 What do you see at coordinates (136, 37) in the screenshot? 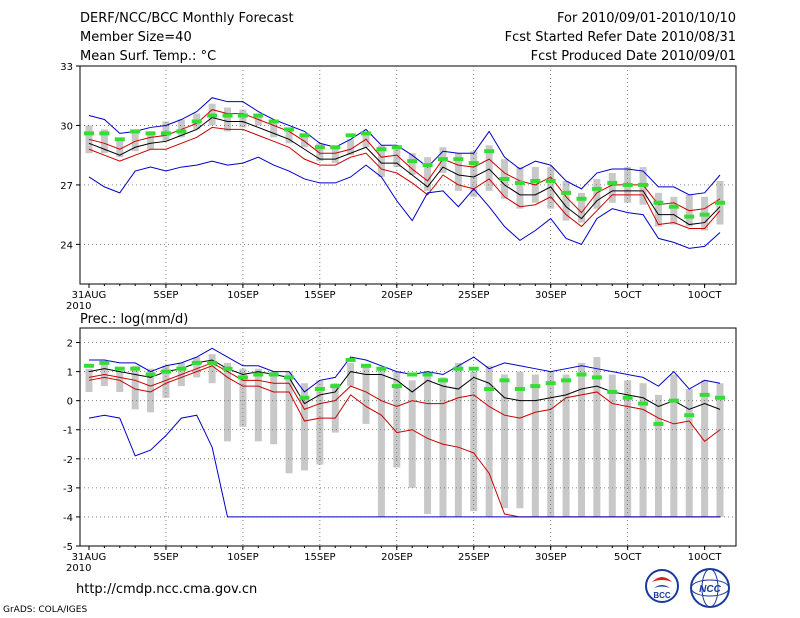
I see `member-size-label: Member Size=40` at bounding box center [136, 37].